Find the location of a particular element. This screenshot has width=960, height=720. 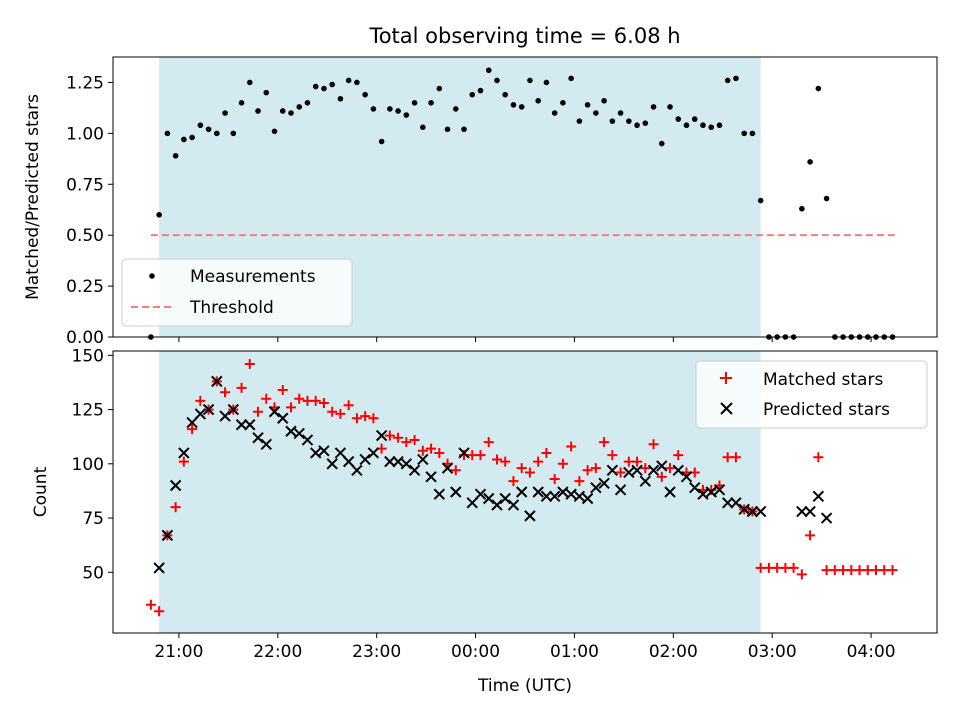

legend-measurements-marker is located at coordinates (152, 276).